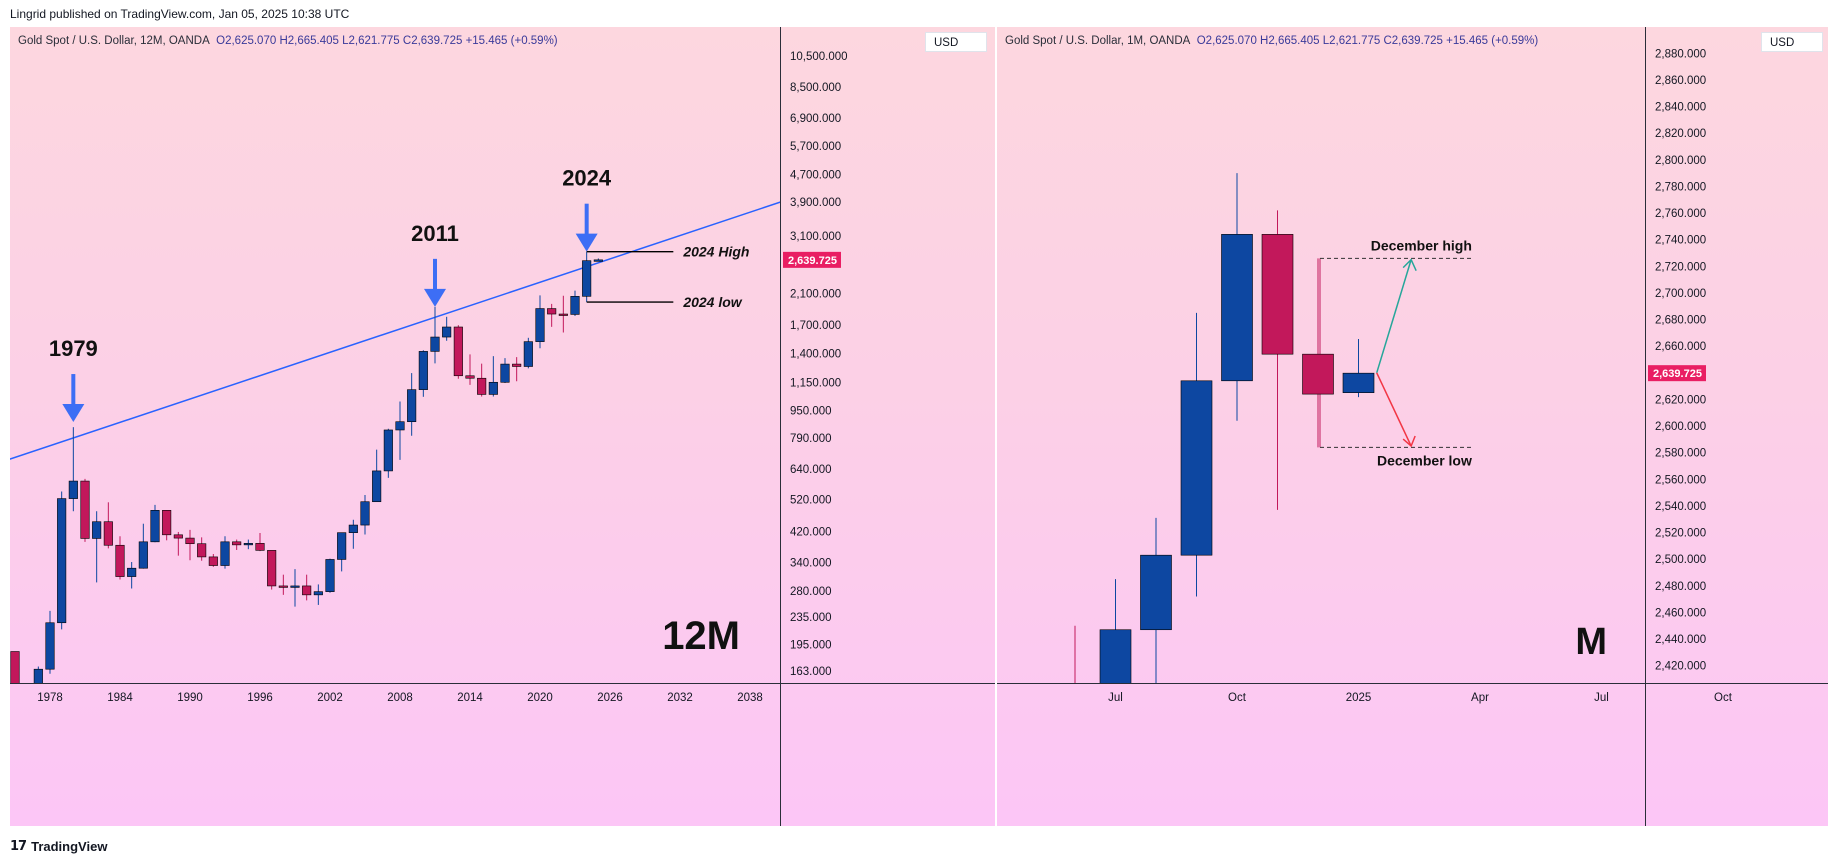 The image size is (1838, 861). What do you see at coordinates (815, 295) in the screenshot?
I see `y-tick-label: 2,100.000` at bounding box center [815, 295].